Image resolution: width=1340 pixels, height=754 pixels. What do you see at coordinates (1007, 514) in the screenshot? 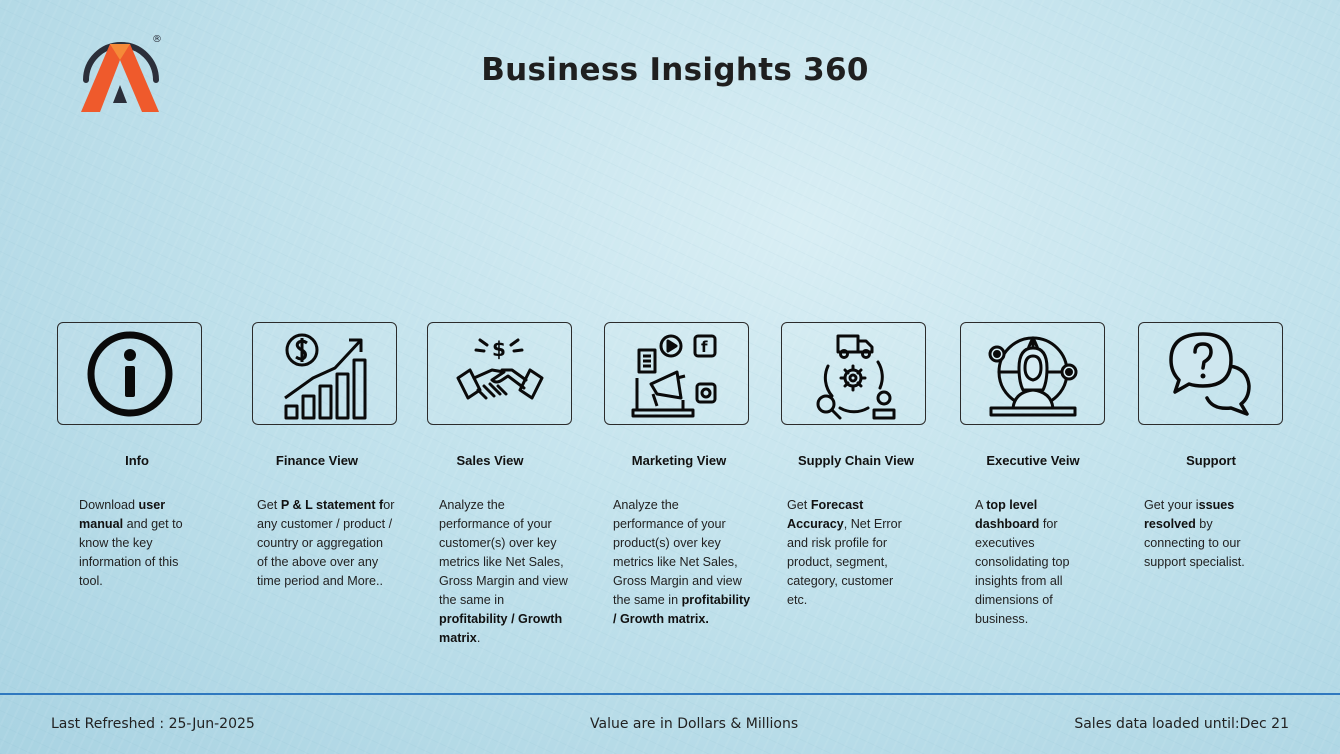
I see `desc-bold-text: top level dashboard` at bounding box center [1007, 514].